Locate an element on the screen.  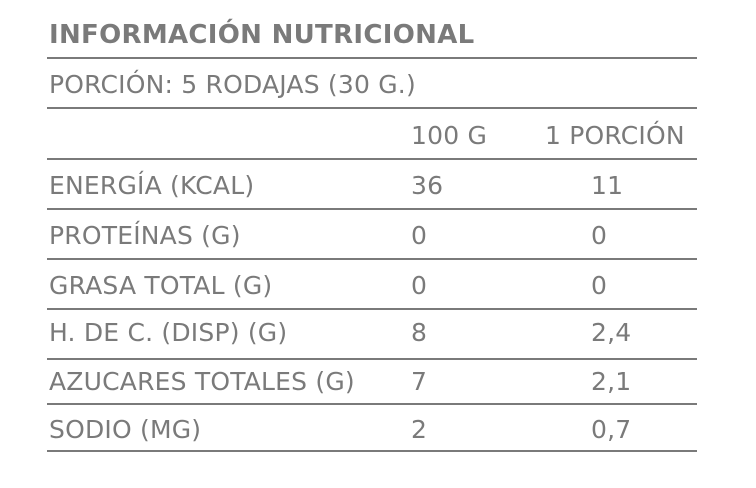
table-title: INFORMACIÓN NUTRICIONAL is located at coordinates (262, 35).